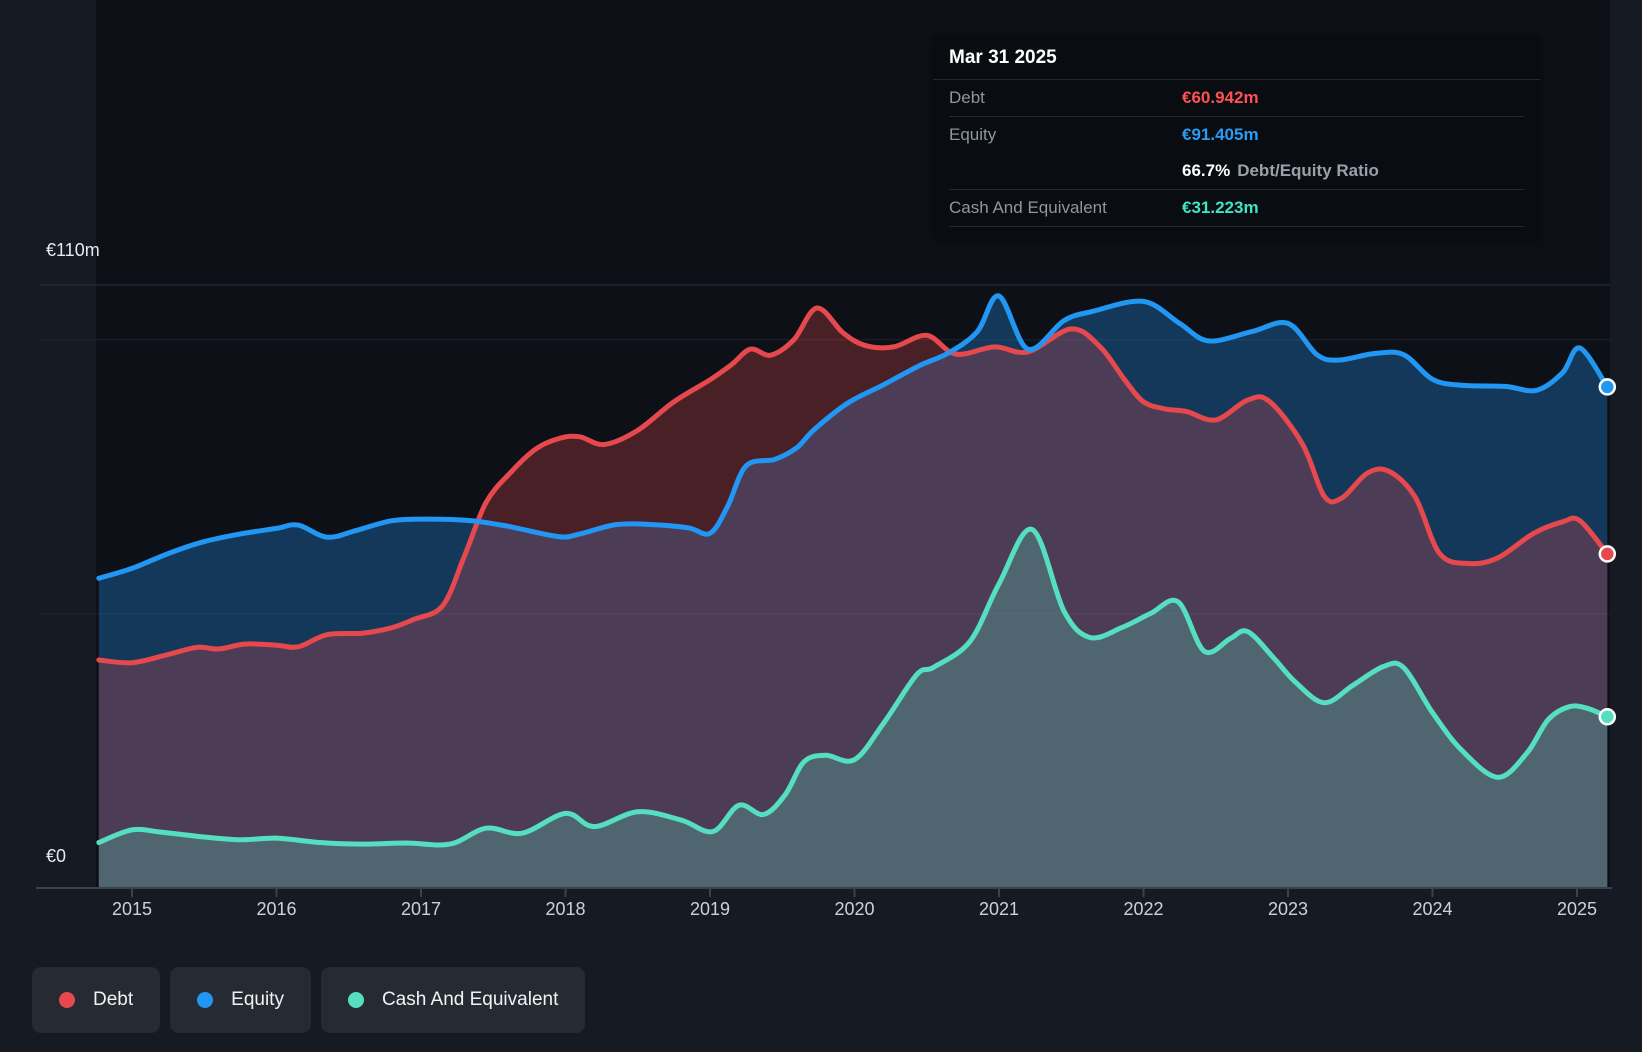  Describe the element at coordinates (205, 1000) in the screenshot. I see `equity-series-dot-icon` at that location.